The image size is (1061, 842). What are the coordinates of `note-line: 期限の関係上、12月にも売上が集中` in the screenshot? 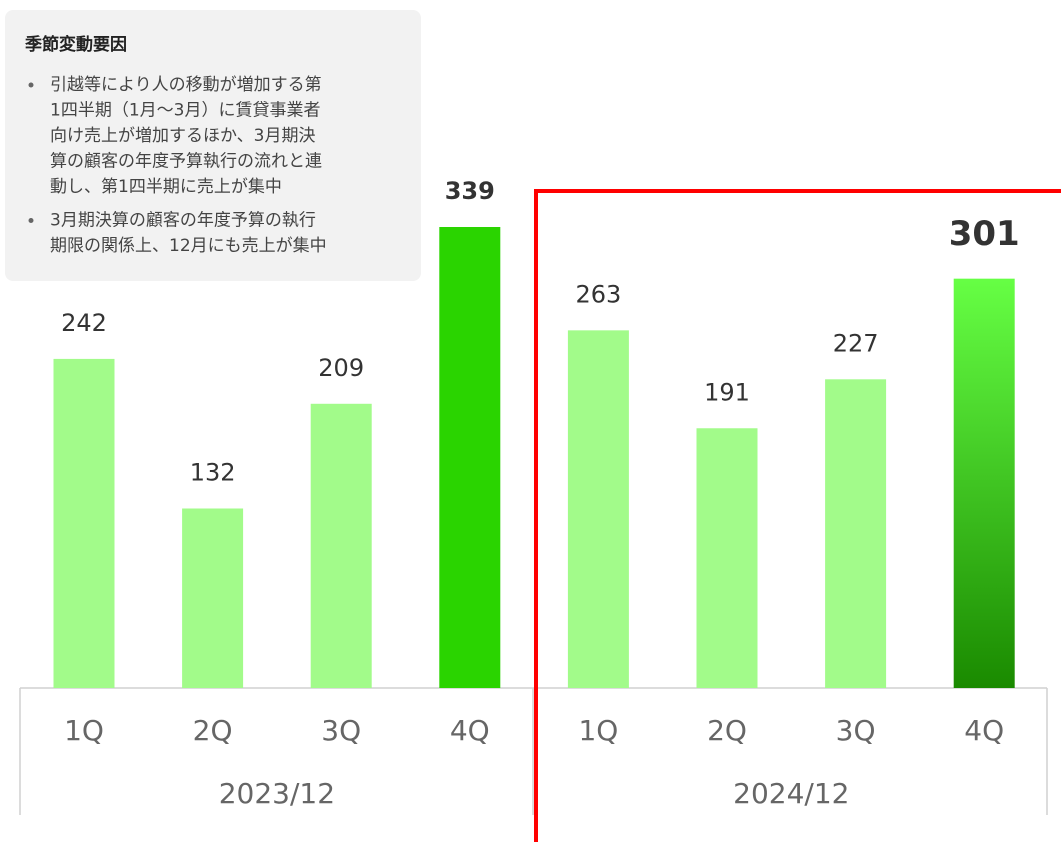 It's located at (188, 246).